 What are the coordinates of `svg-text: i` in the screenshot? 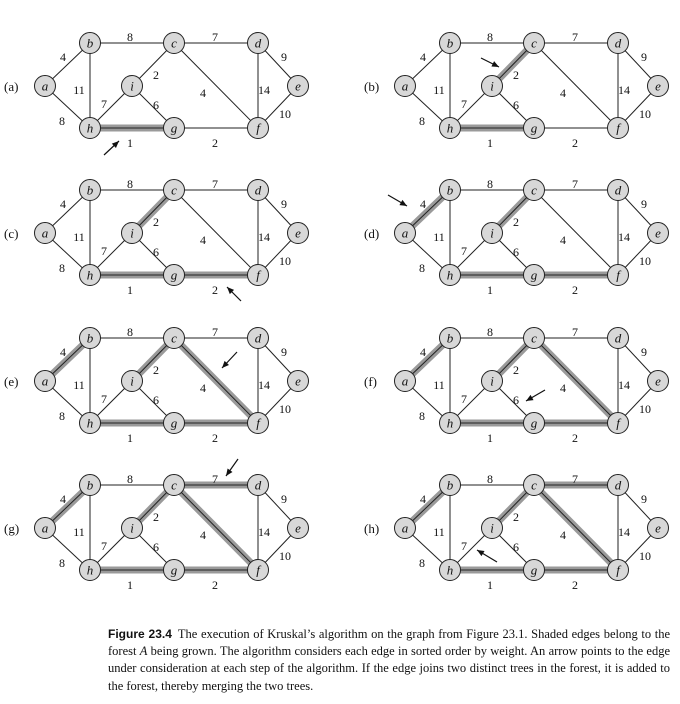 It's located at (492, 86).